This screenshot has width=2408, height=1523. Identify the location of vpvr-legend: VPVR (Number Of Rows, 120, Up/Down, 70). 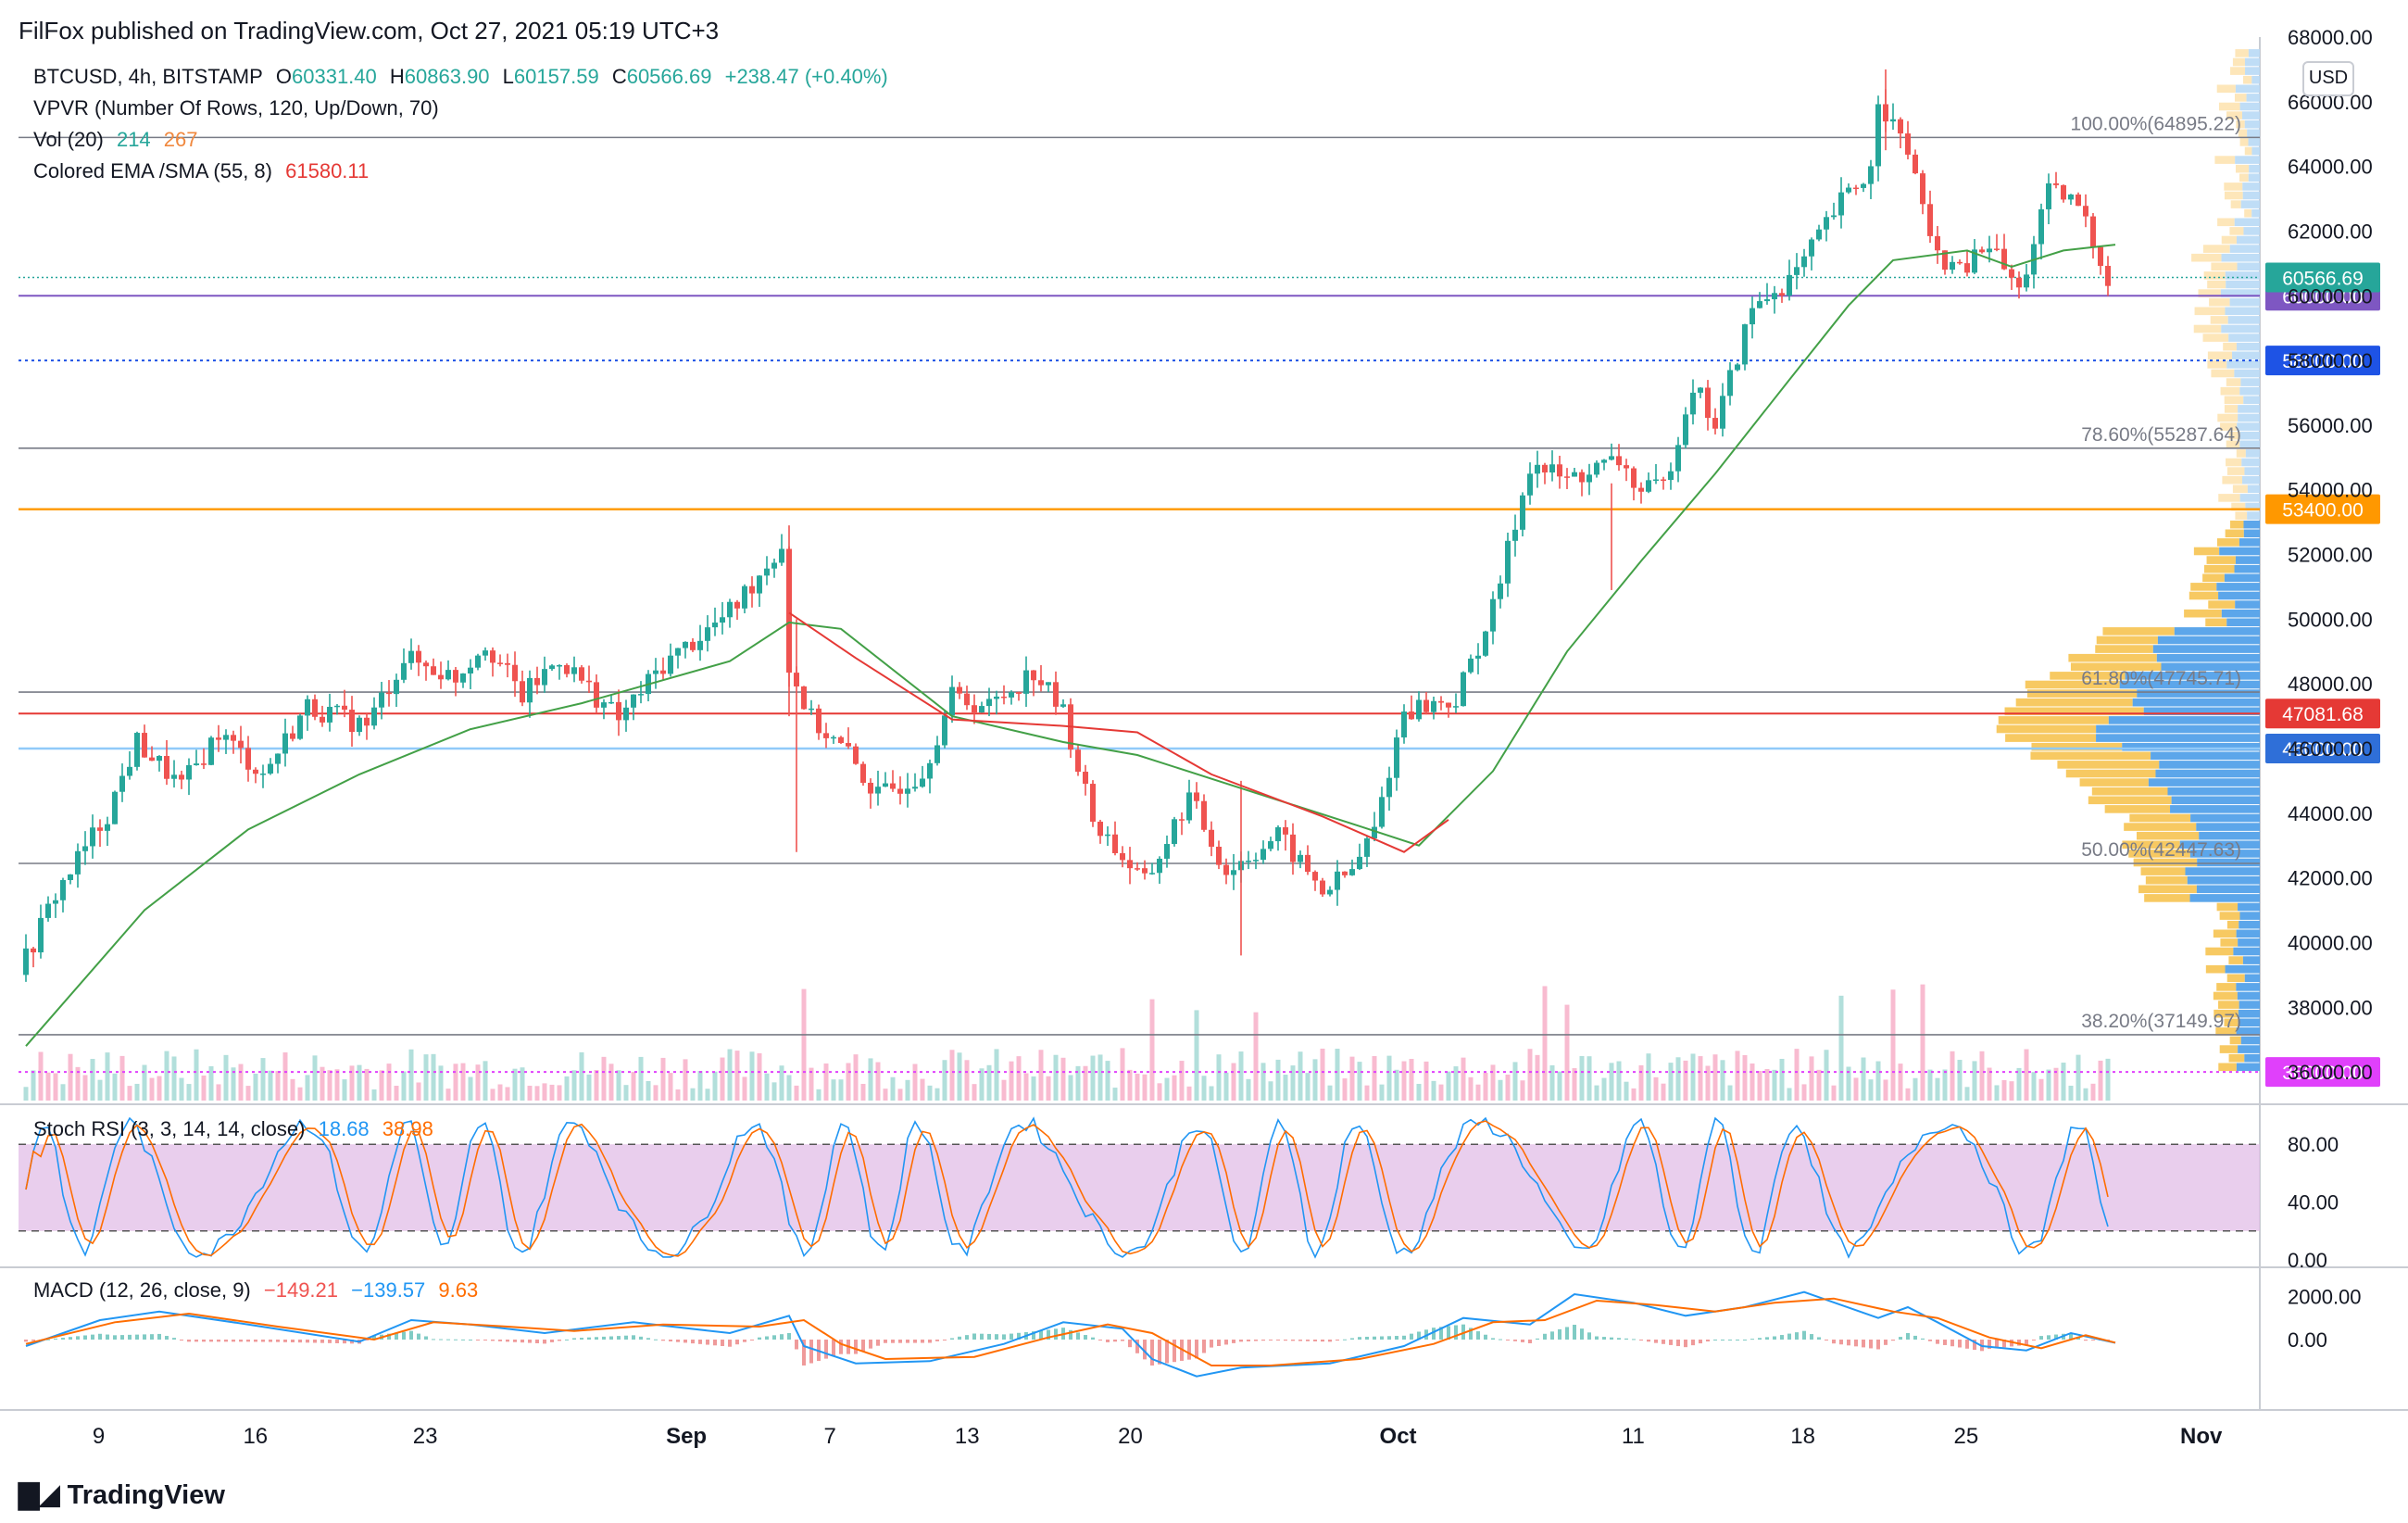
(240, 108).